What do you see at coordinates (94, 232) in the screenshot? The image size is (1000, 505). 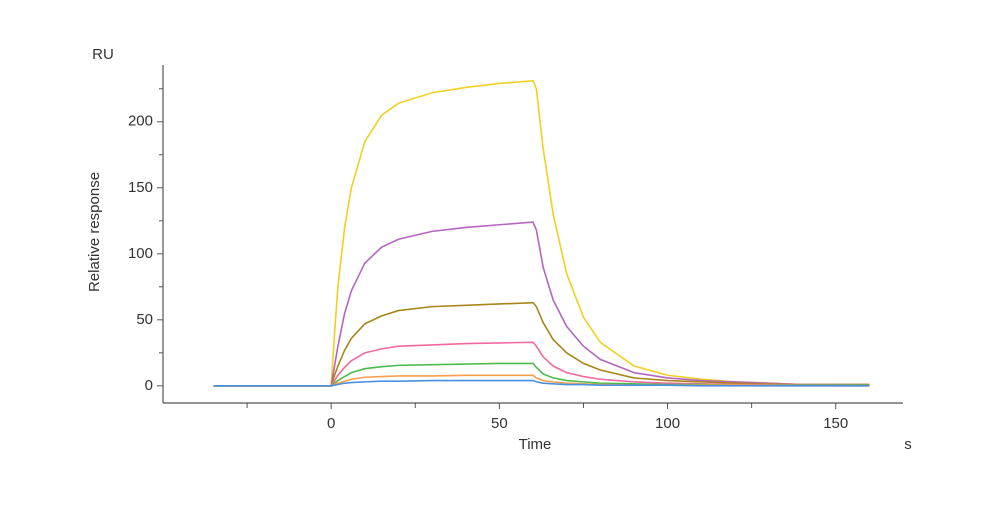 I see `y-axis-label: Relative response` at bounding box center [94, 232].